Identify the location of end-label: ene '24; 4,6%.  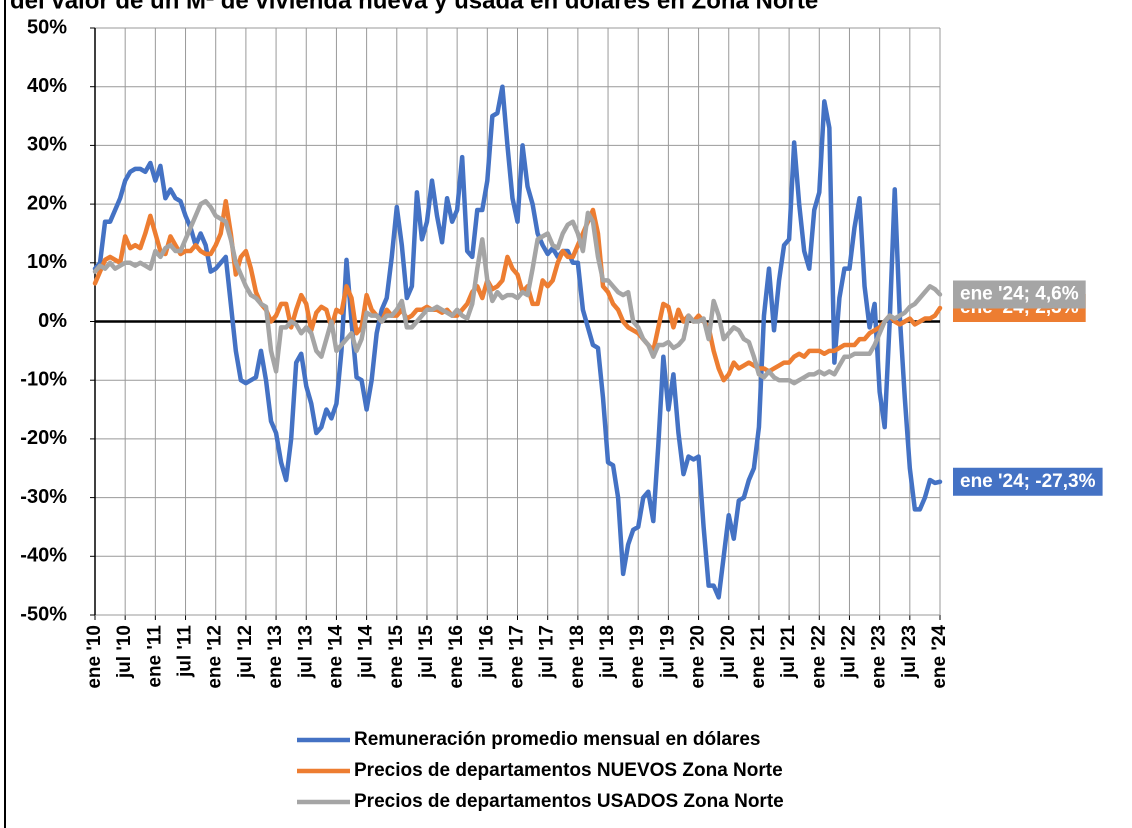
(1019, 294).